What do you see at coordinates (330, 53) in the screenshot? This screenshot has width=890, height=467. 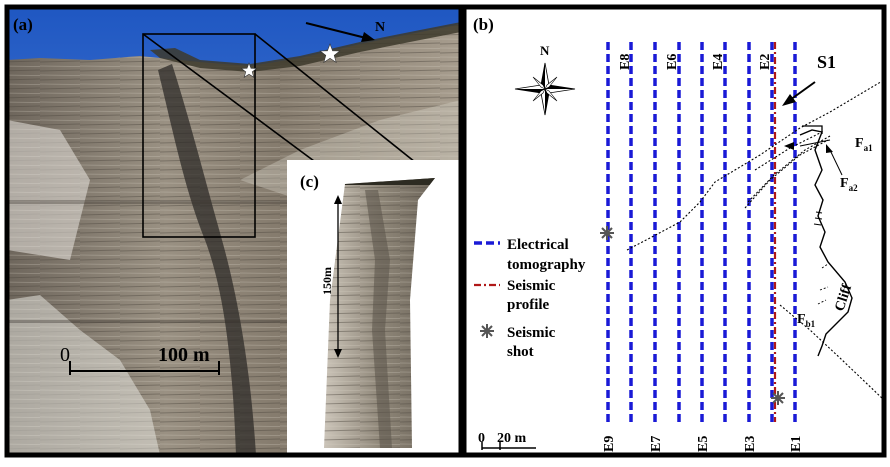 I see `star-marker-1-icon` at bounding box center [330, 53].